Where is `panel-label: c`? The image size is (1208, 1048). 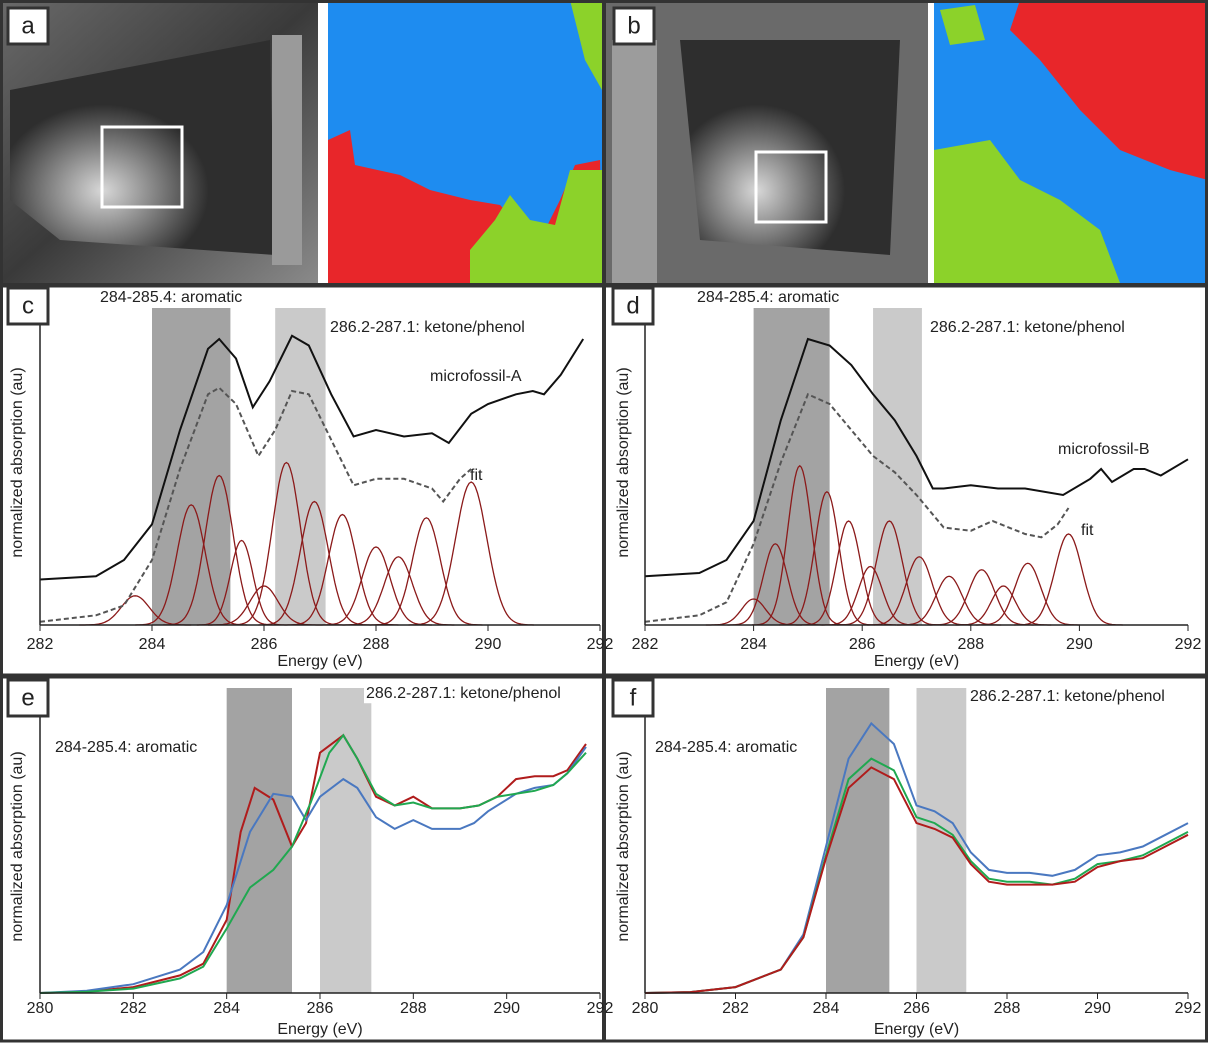
panel-label: c is located at coordinates (28, 305).